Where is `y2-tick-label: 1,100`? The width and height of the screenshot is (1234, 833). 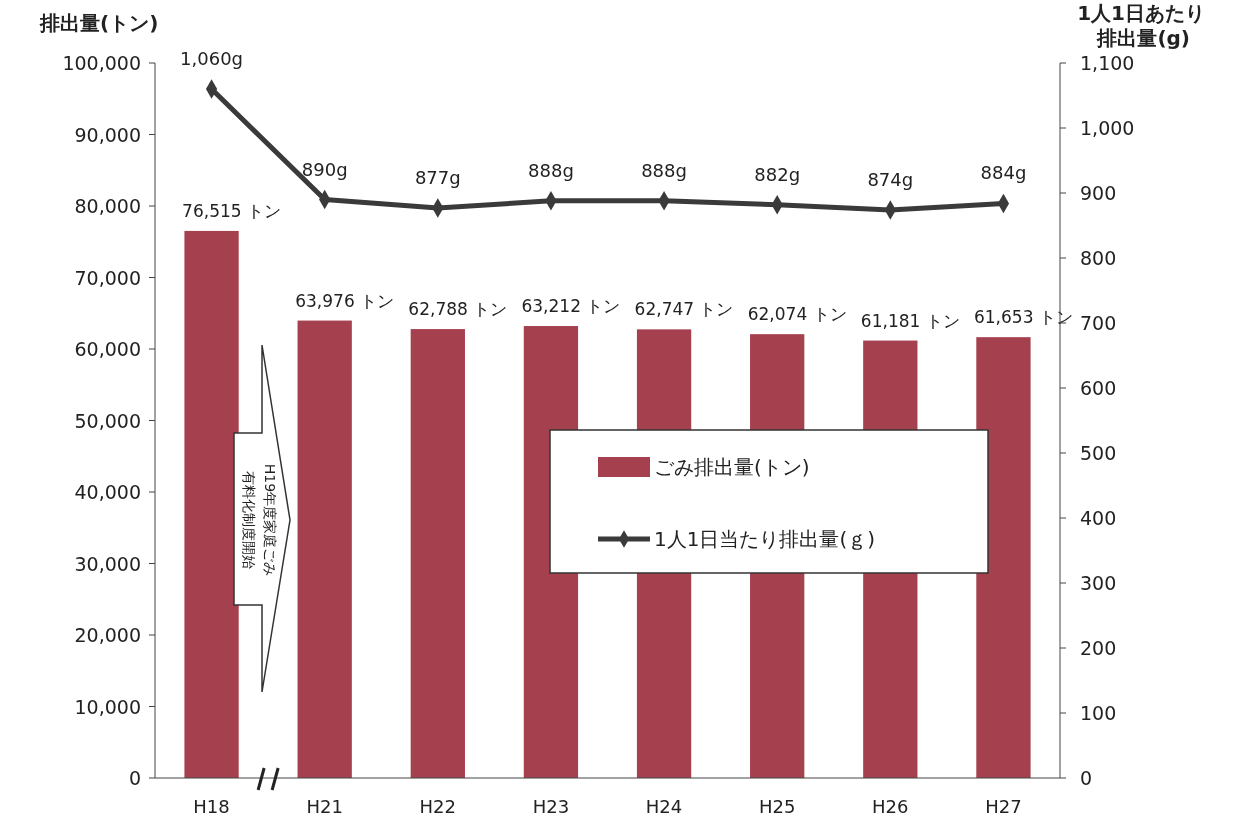
y2-tick-label: 1,100 is located at coordinates (1107, 63).